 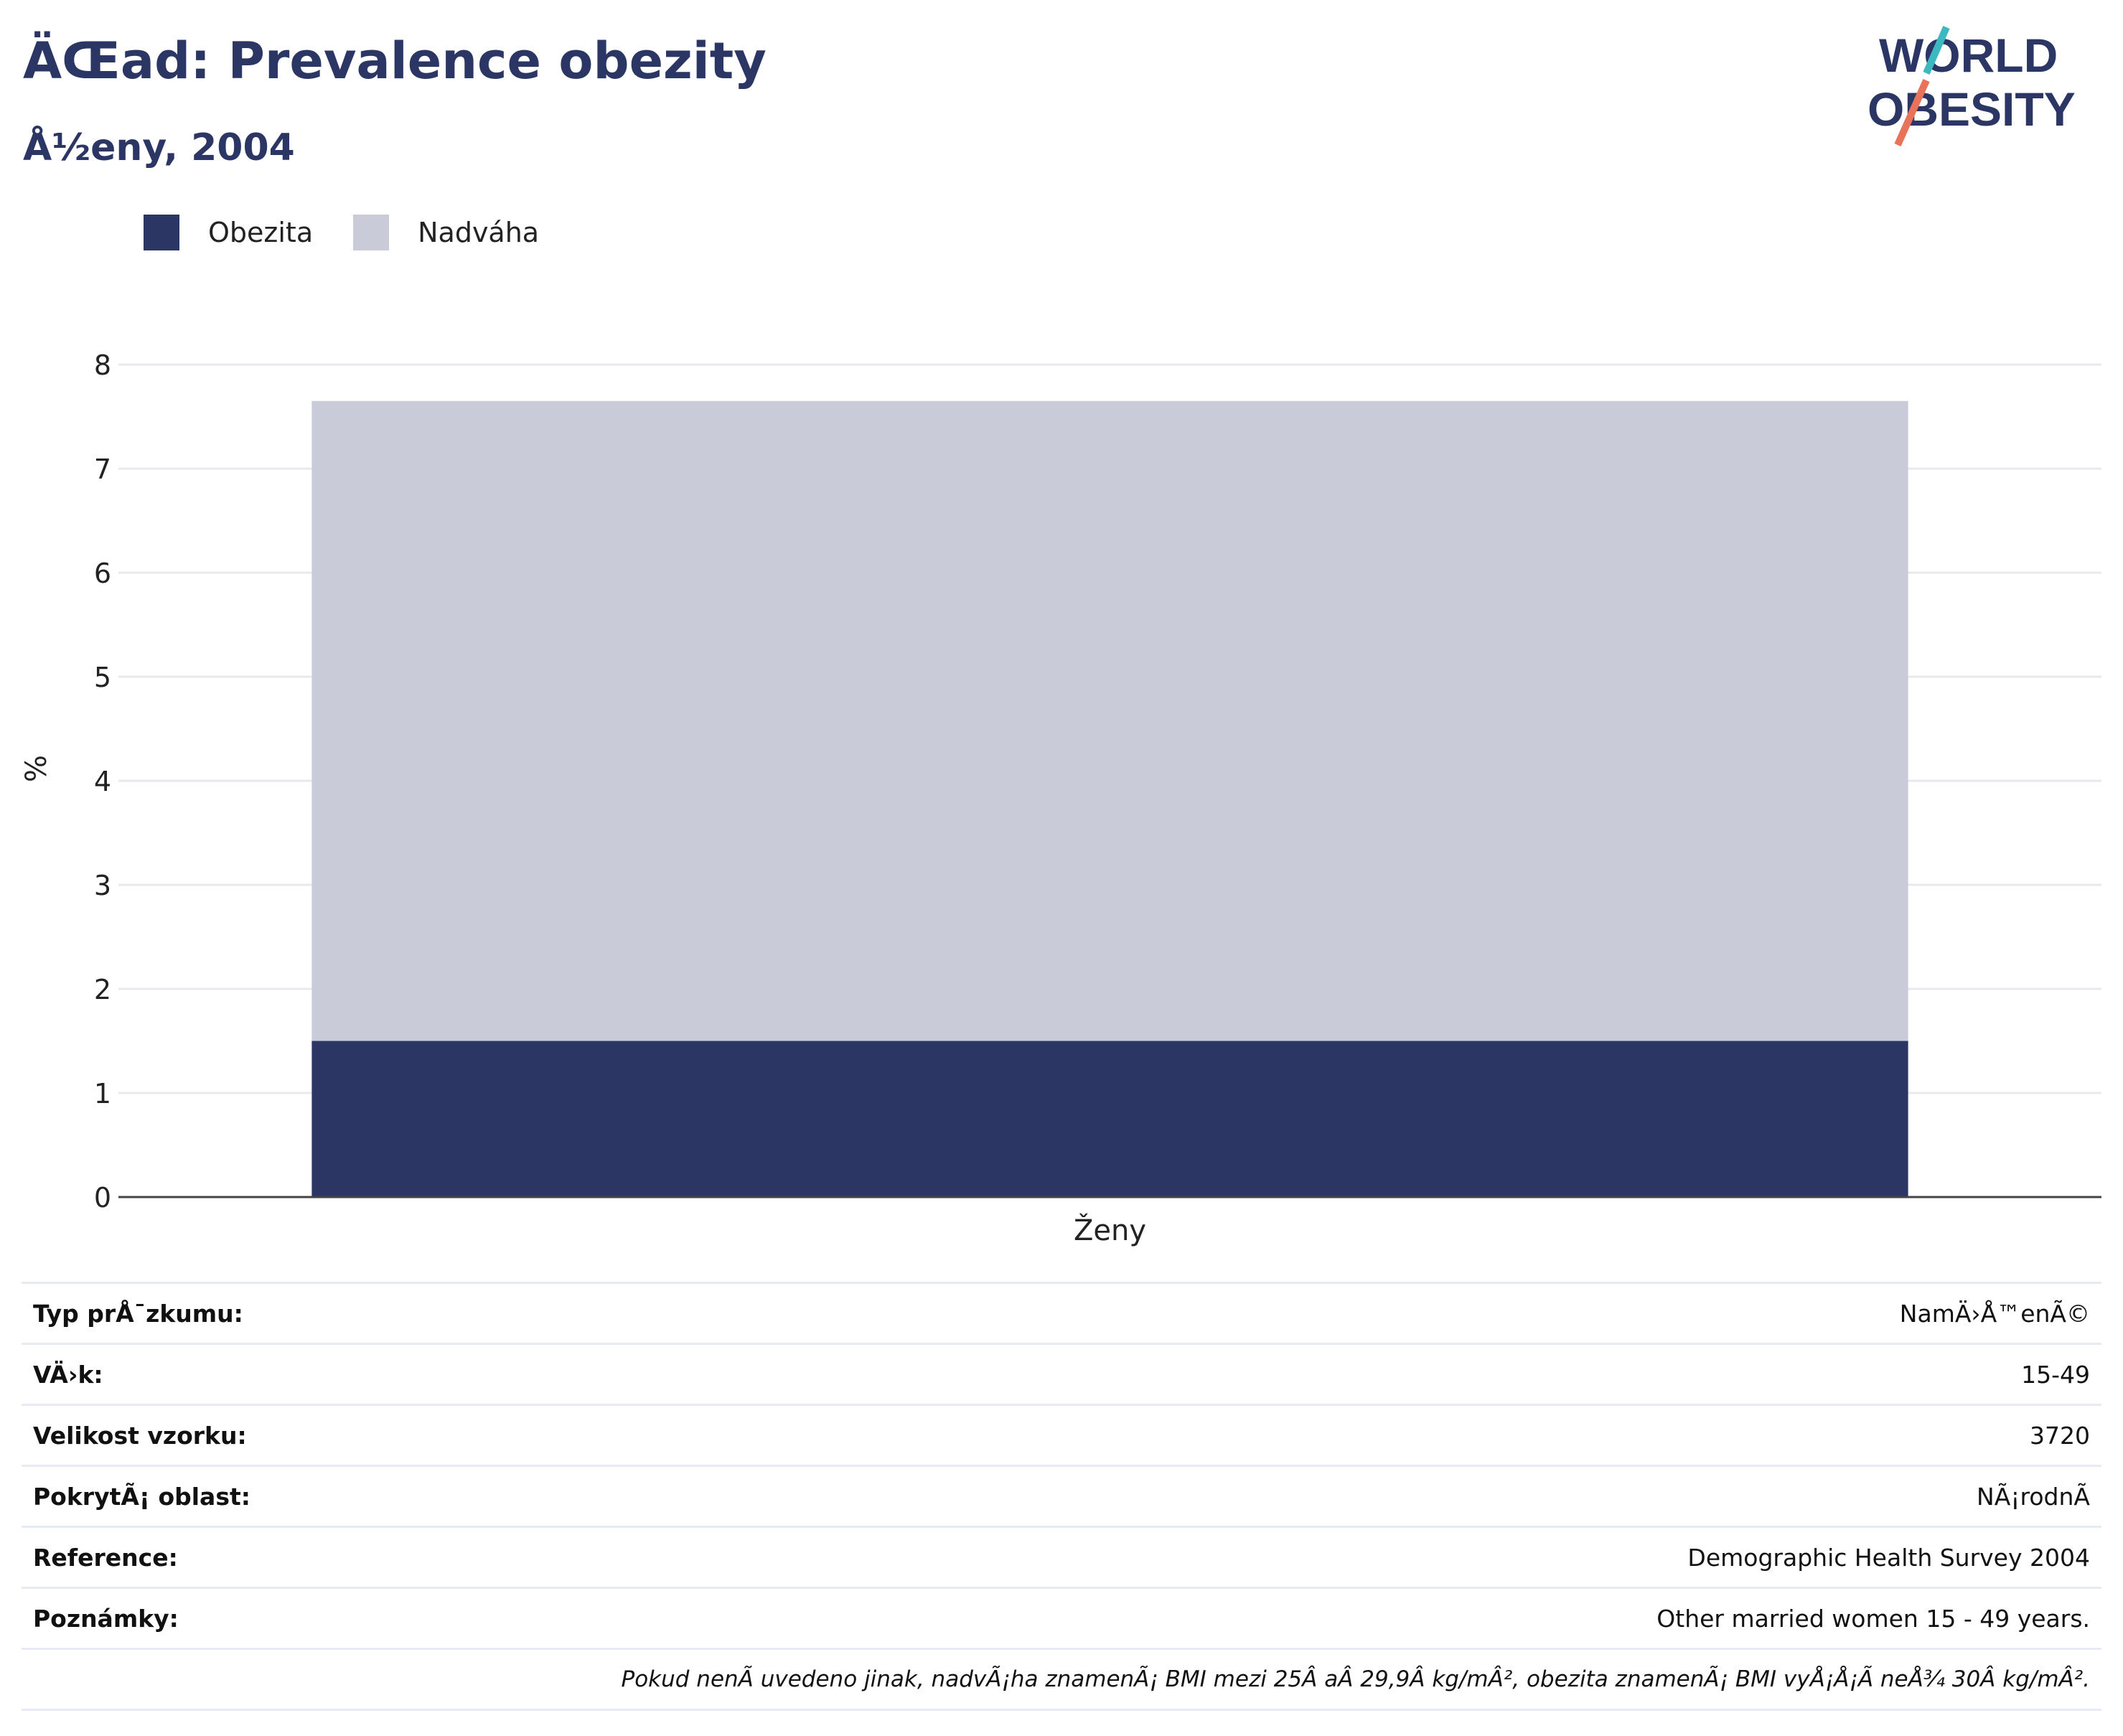 What do you see at coordinates (1110, 1230) in the screenshot?
I see `x-tick-label: Ženy` at bounding box center [1110, 1230].